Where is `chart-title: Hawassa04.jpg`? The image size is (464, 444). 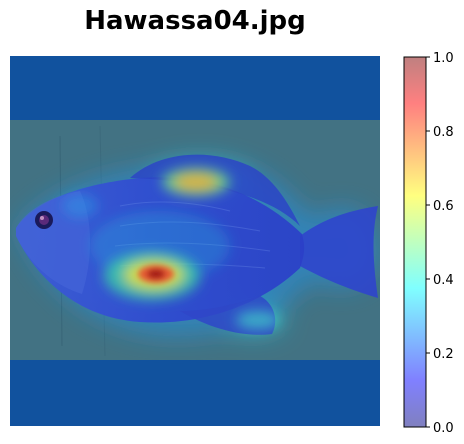 chart-title: Hawassa04.jpg is located at coordinates (195, 21).